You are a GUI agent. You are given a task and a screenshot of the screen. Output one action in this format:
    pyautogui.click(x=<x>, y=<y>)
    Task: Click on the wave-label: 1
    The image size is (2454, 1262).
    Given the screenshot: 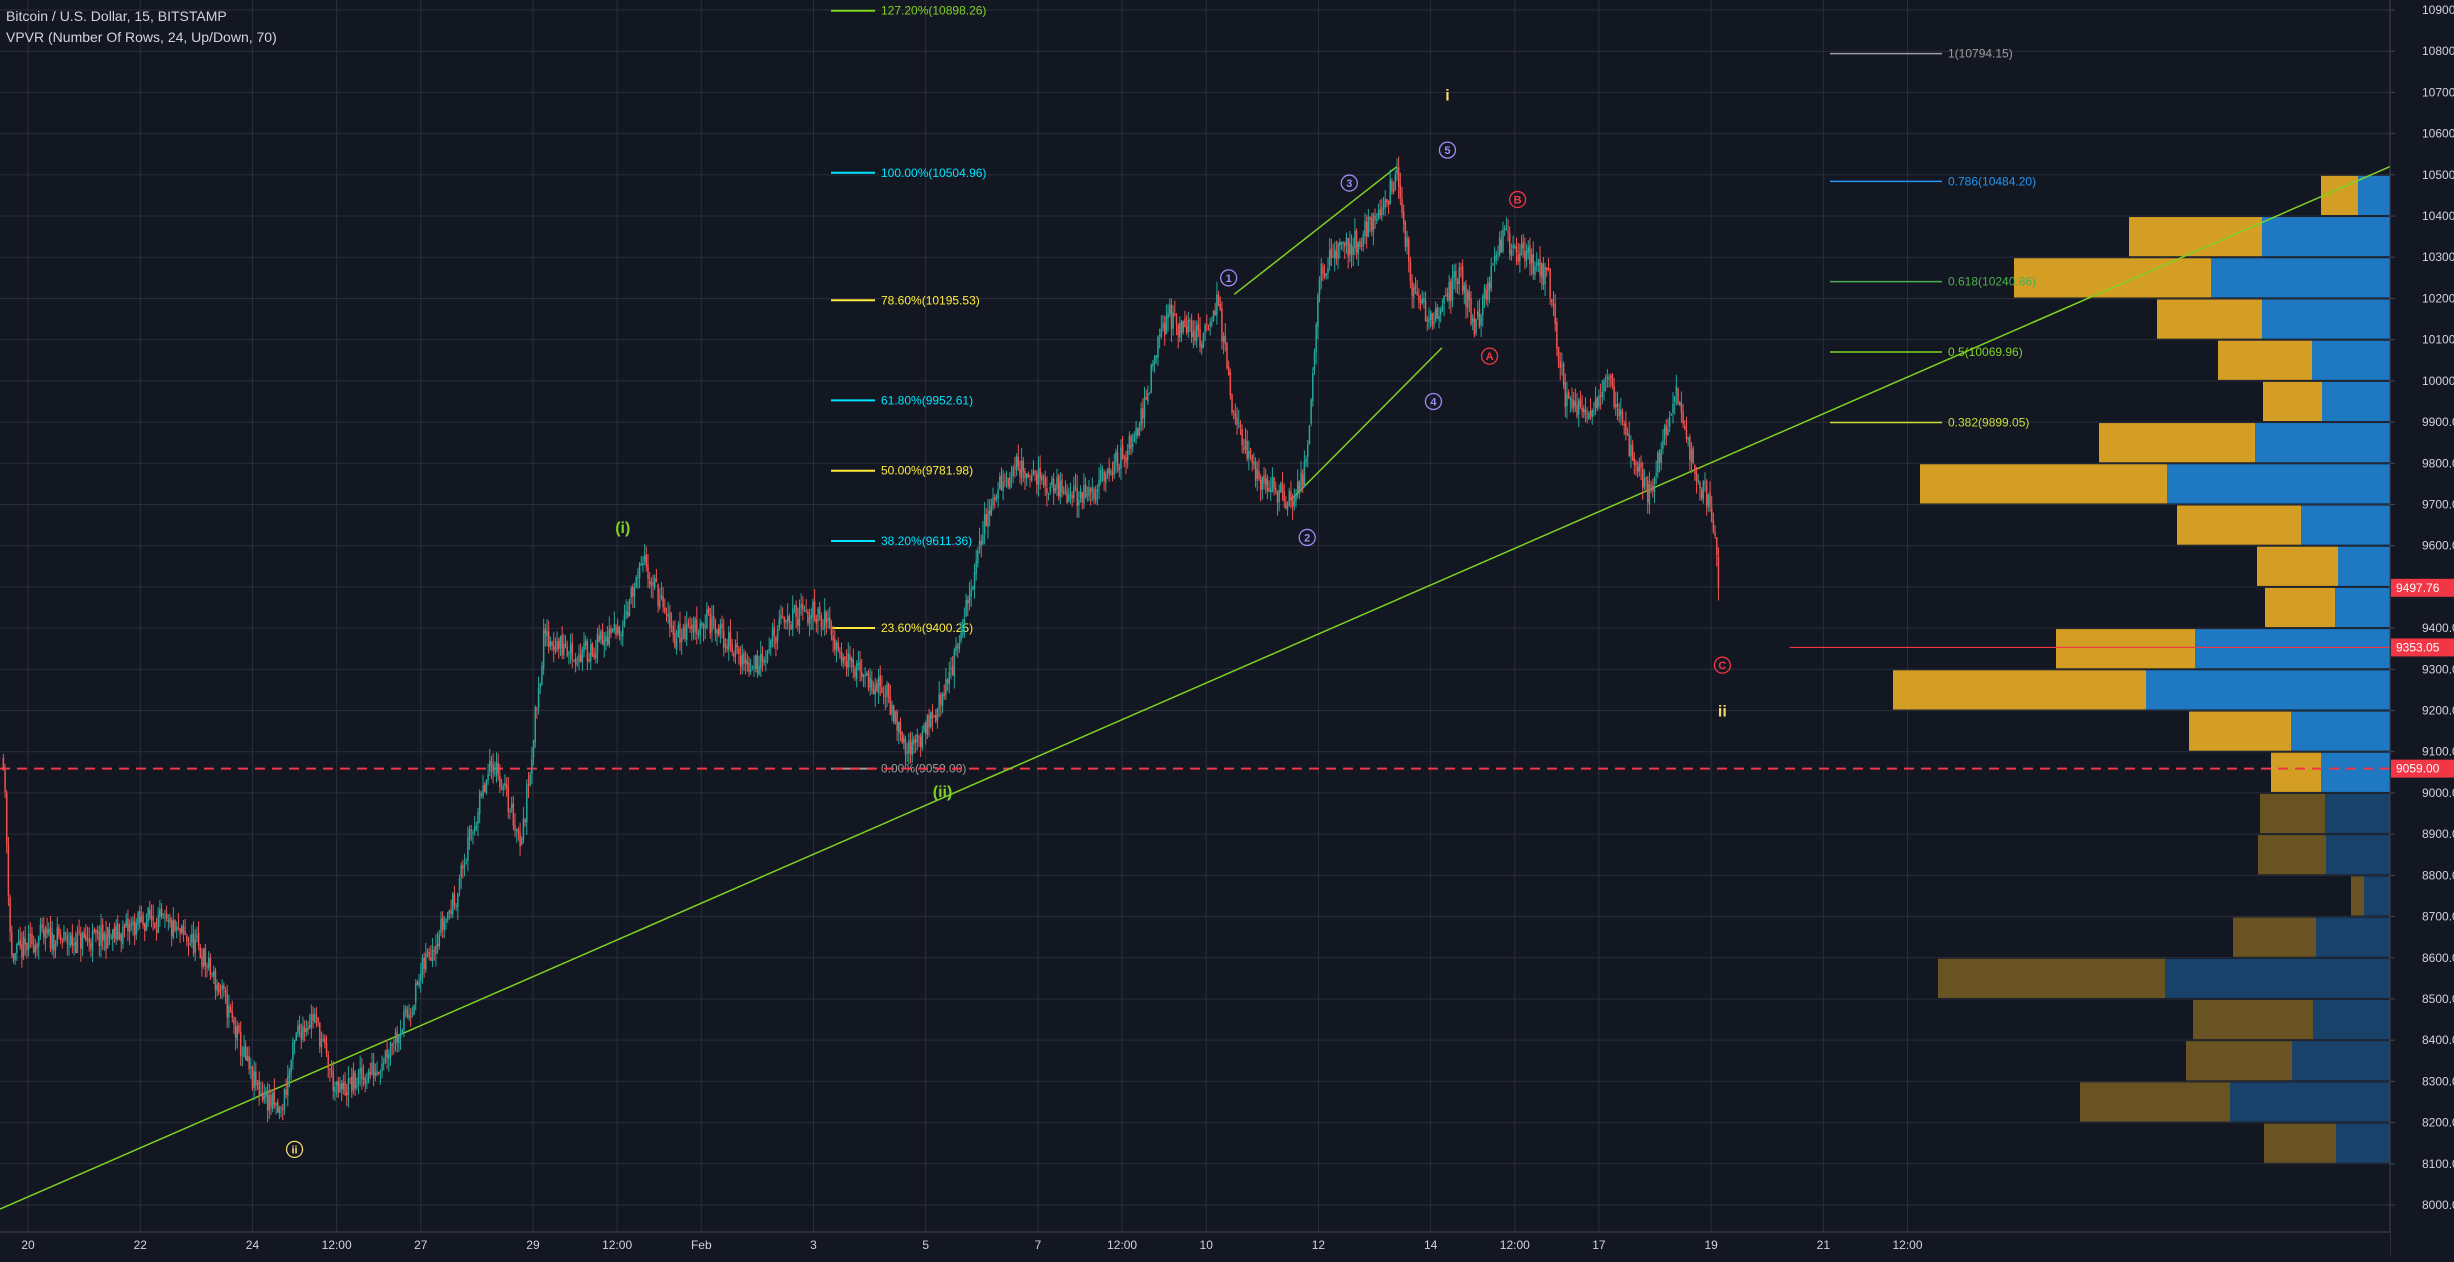 What is the action you would take?
    pyautogui.click(x=1229, y=279)
    